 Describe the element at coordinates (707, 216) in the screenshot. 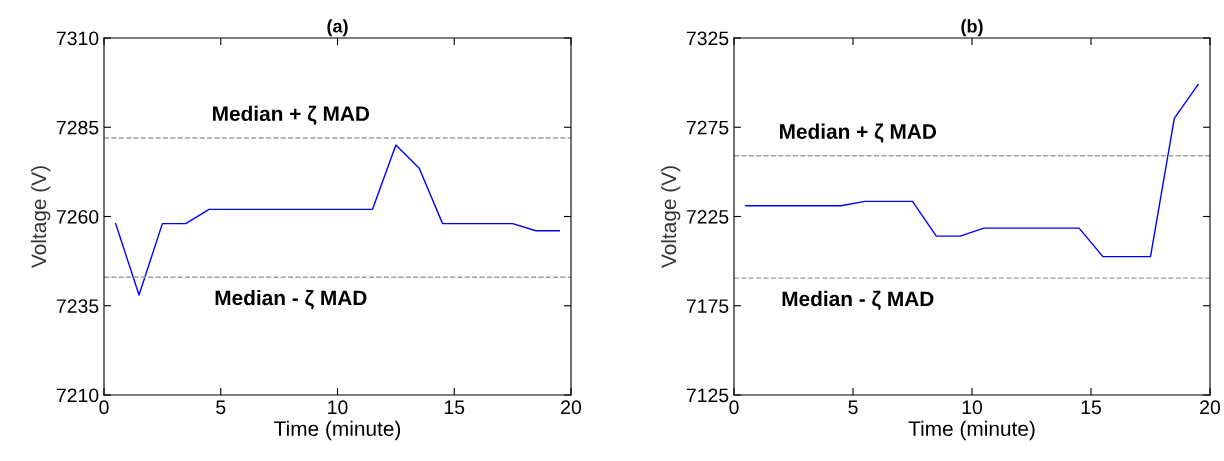

I see `y-tick-label: 7225` at that location.